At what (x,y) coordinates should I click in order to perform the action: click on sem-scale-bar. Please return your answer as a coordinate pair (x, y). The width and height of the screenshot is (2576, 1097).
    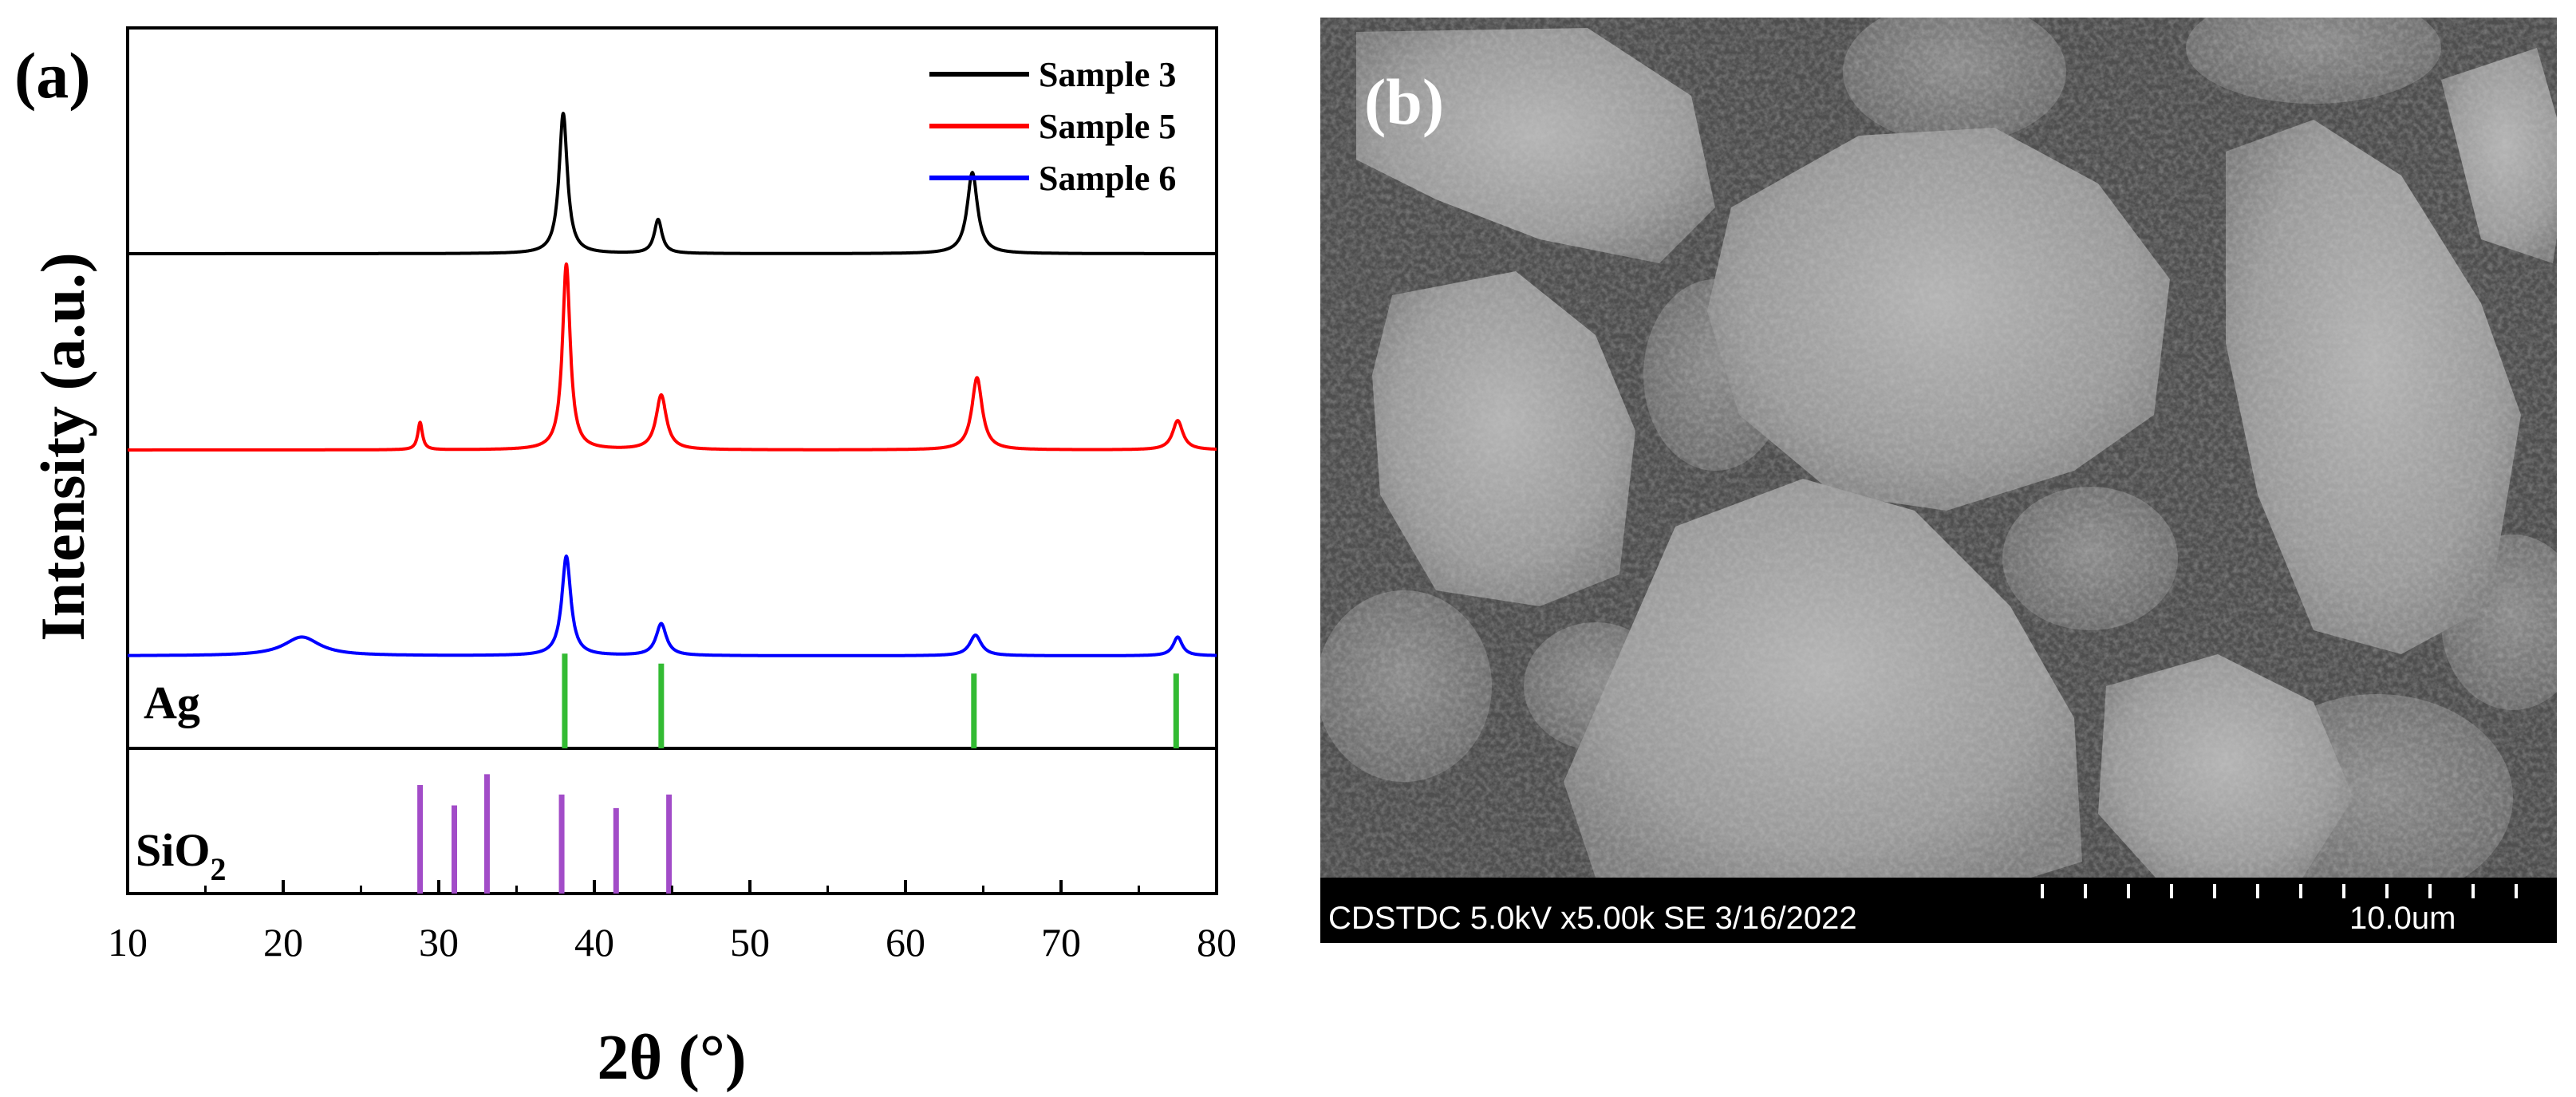
    Looking at the image, I should click on (2279, 891).